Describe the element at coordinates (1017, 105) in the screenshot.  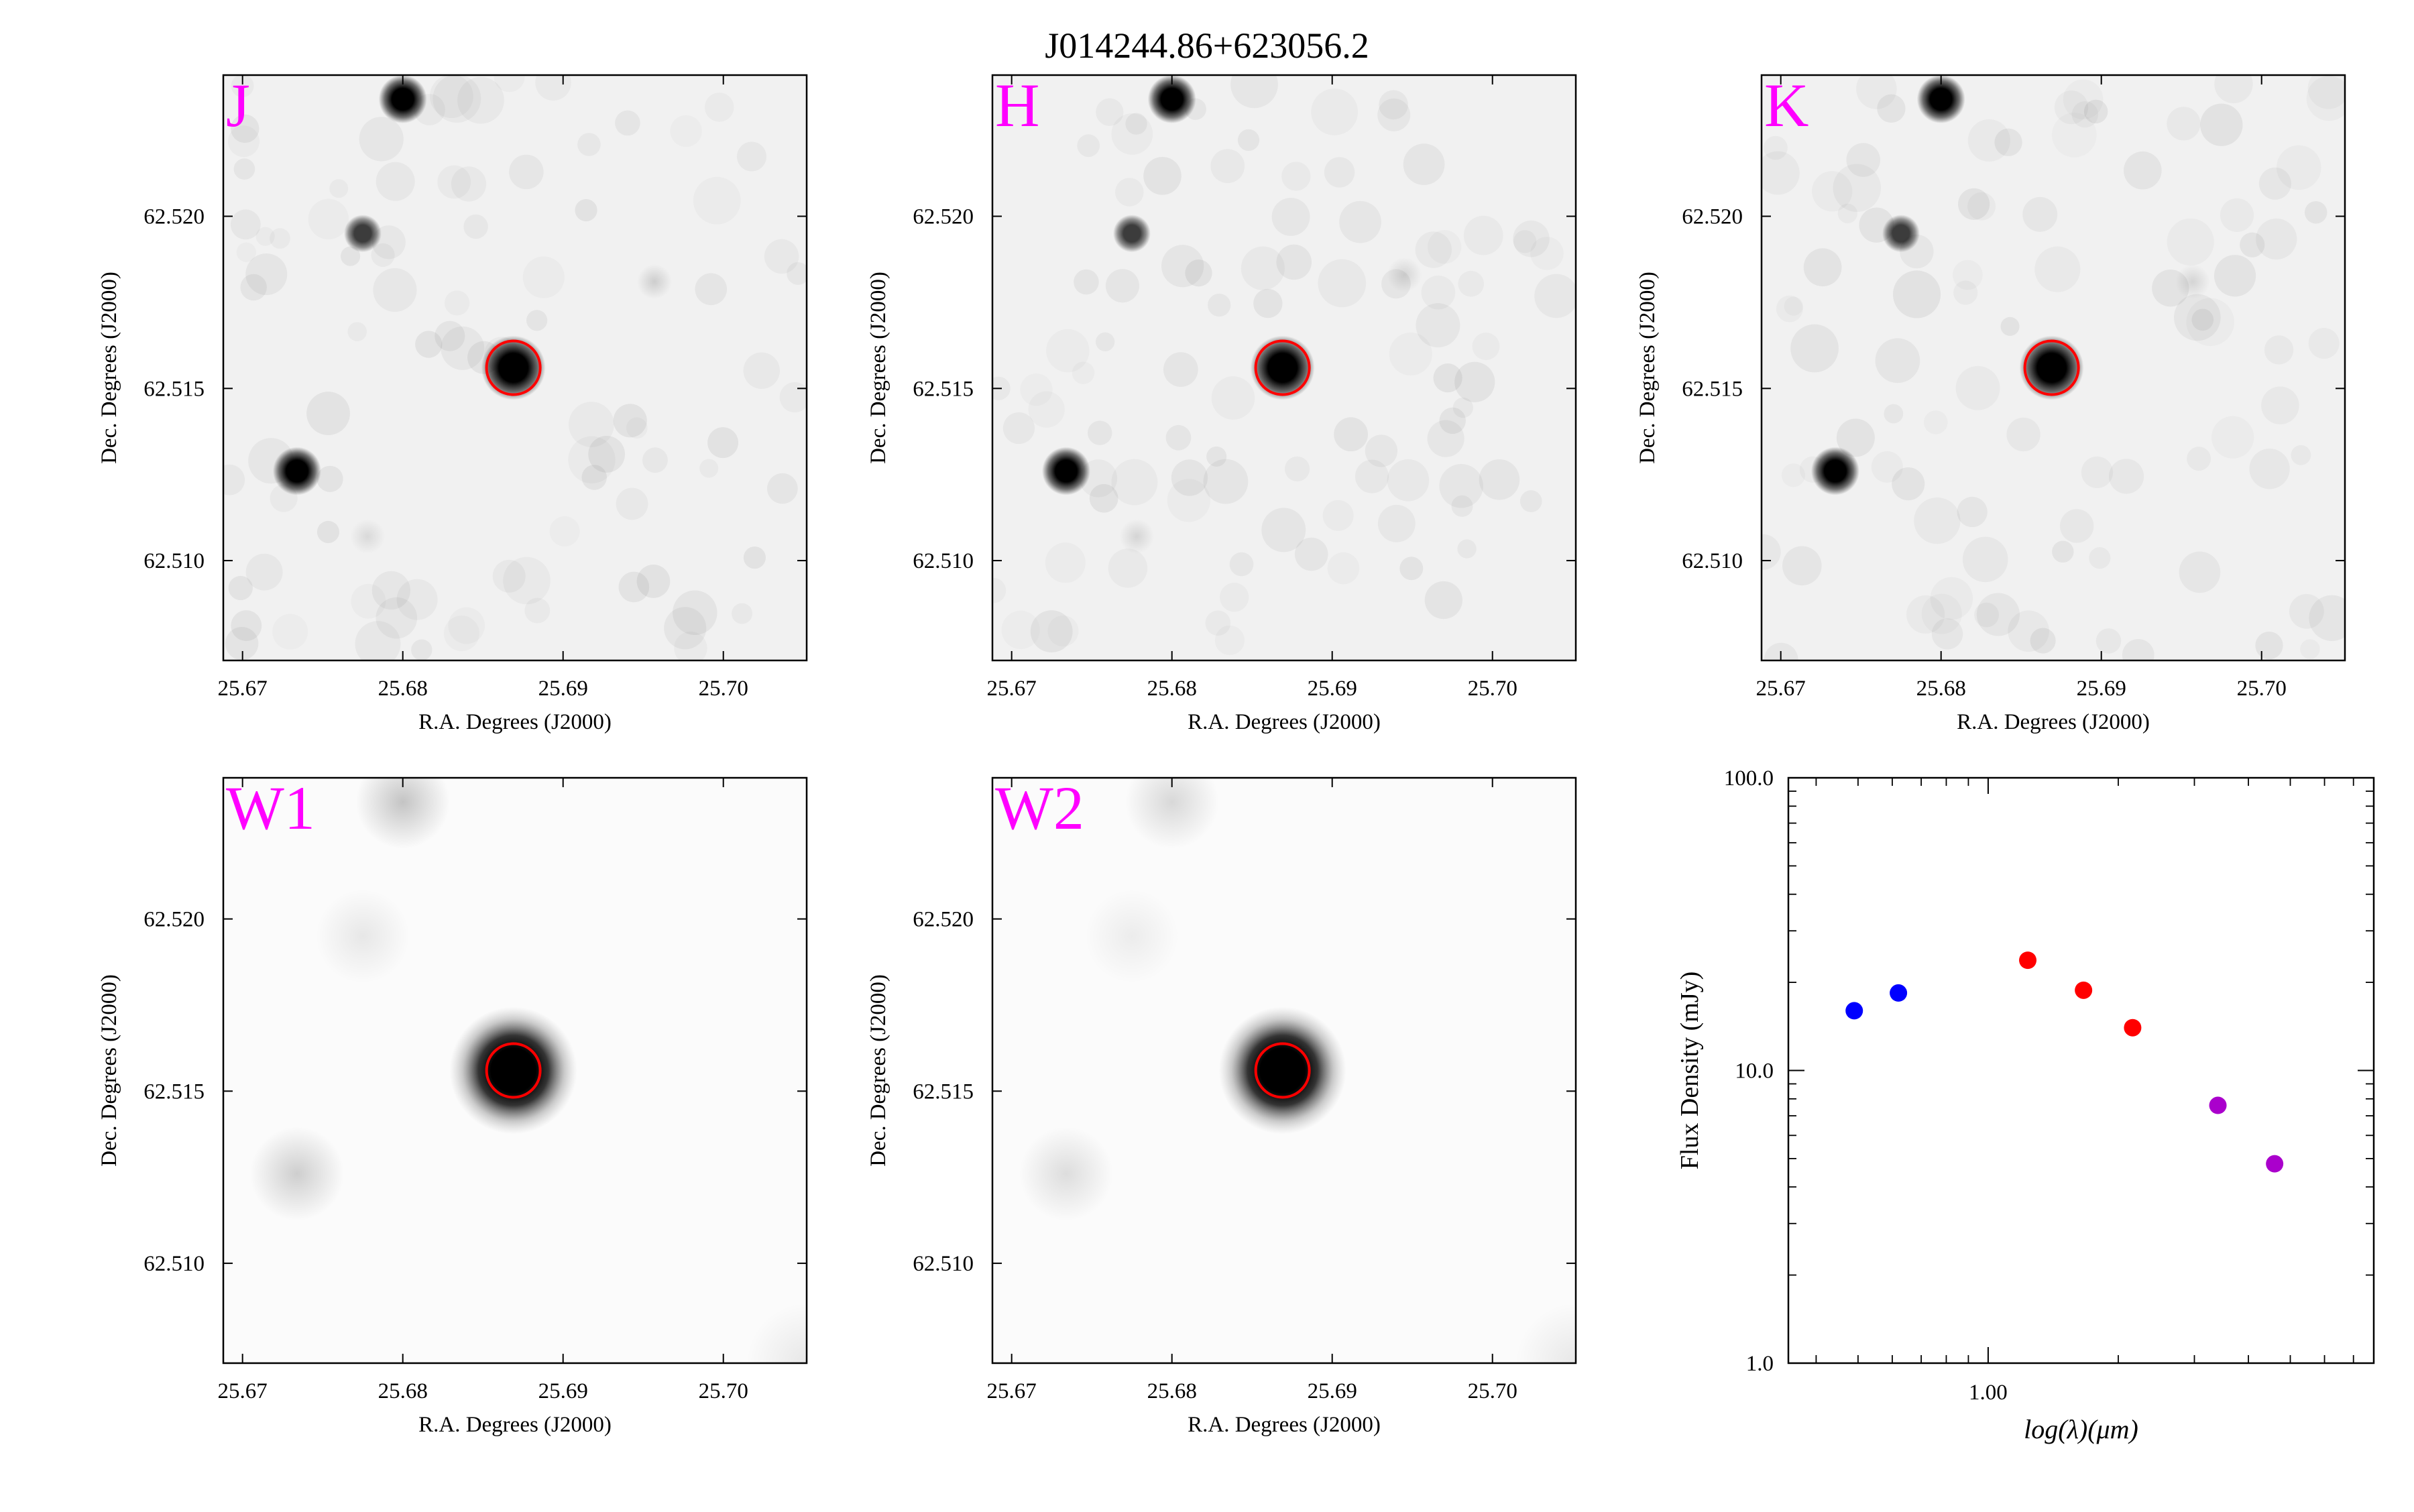
I see `band-label: H` at that location.